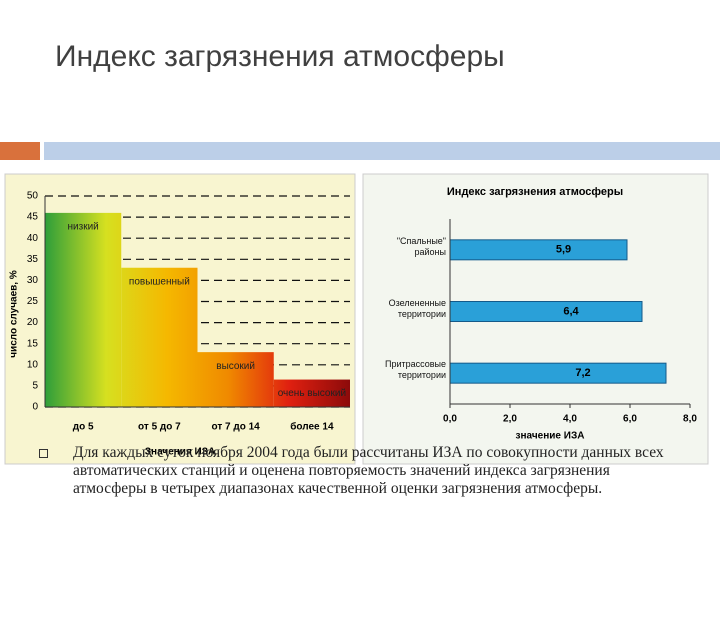 The width and height of the screenshot is (720, 628). I want to click on y-tick-label: 5, so click(35, 386).